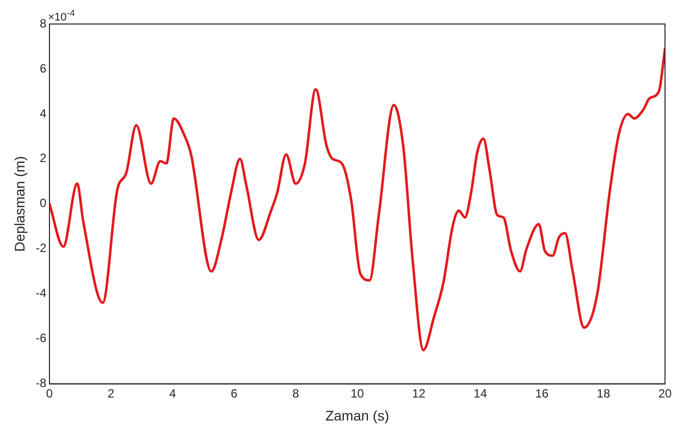 The height and width of the screenshot is (437, 685). I want to click on y-tick-label: 6, so click(43, 68).